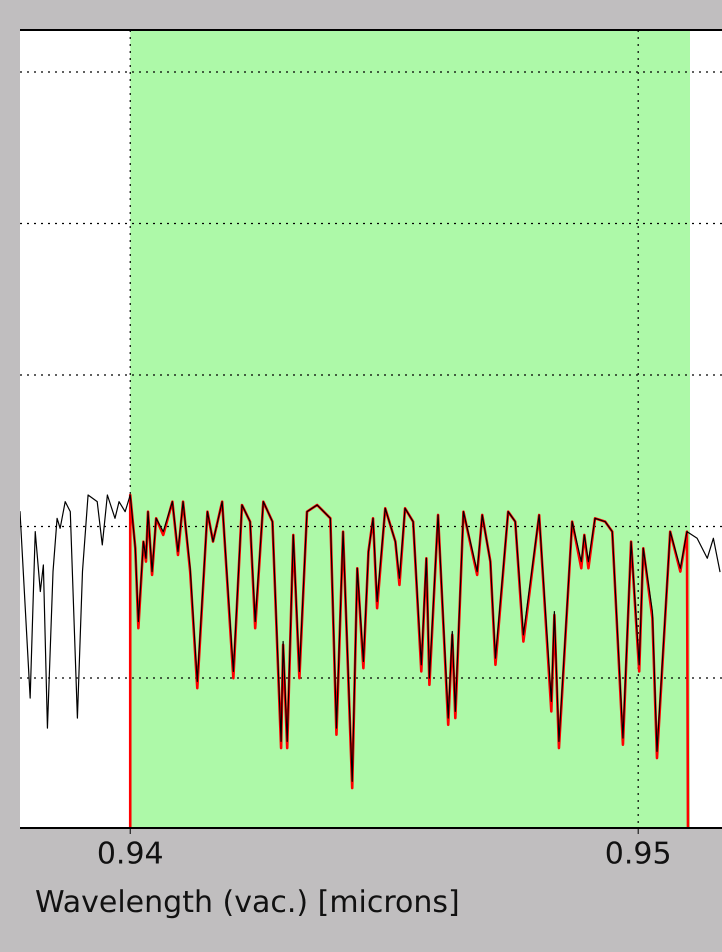 This screenshot has width=722, height=952. What do you see at coordinates (130, 854) in the screenshot?
I see `x-tick-label: 0.94` at bounding box center [130, 854].